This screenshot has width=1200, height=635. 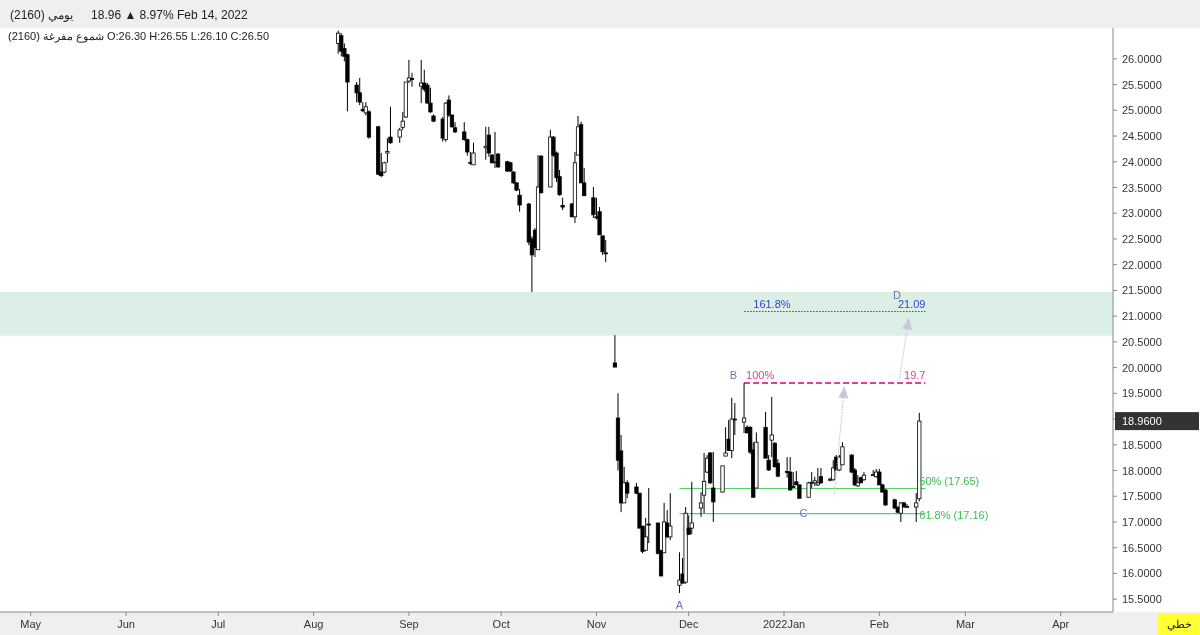 I want to click on annotation: 50% (17.65), so click(x=949, y=480).